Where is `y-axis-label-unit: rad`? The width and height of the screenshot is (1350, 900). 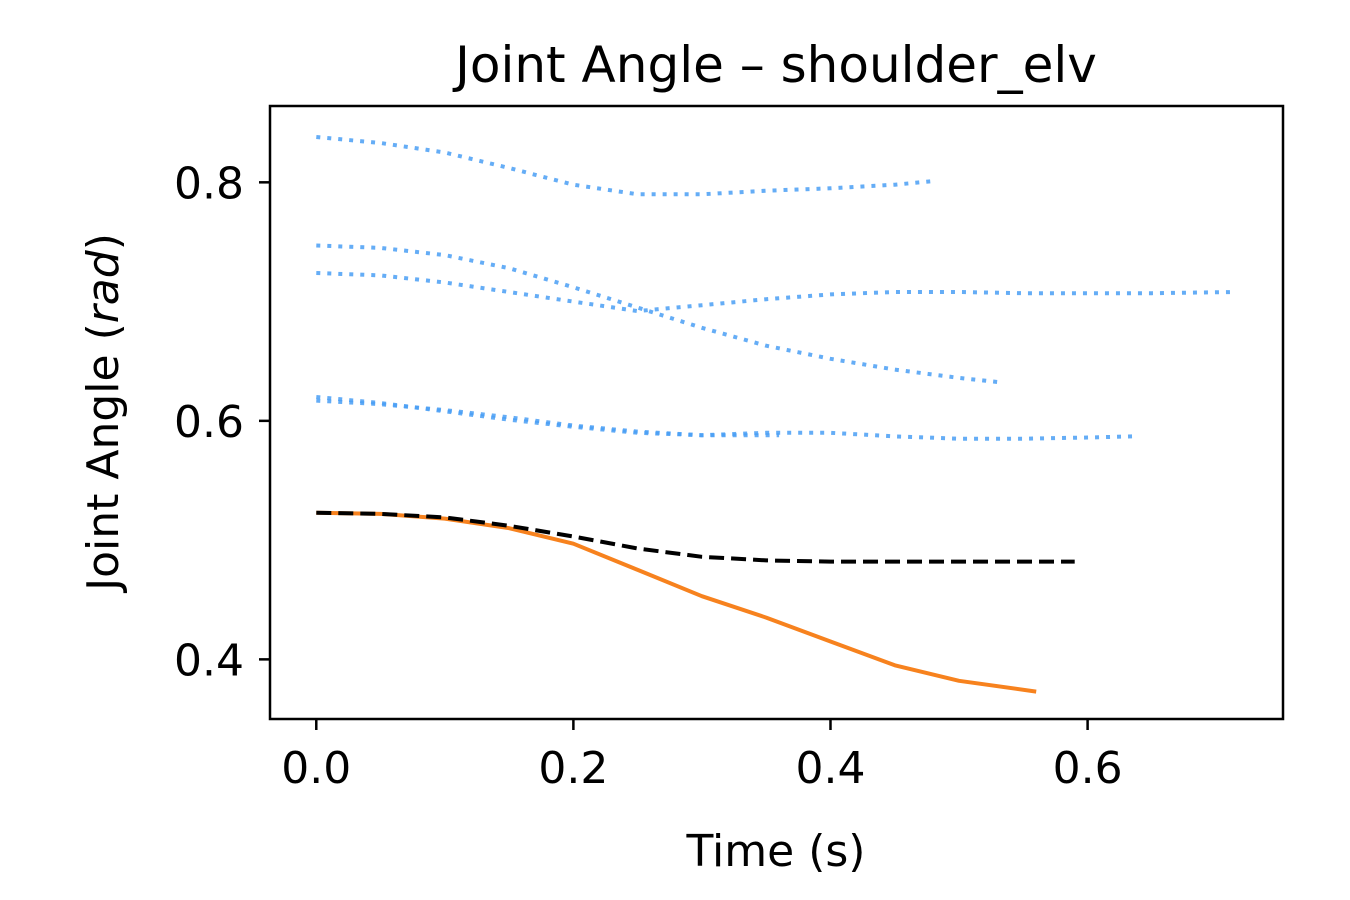 y-axis-label-unit: rad is located at coordinates (103, 286).